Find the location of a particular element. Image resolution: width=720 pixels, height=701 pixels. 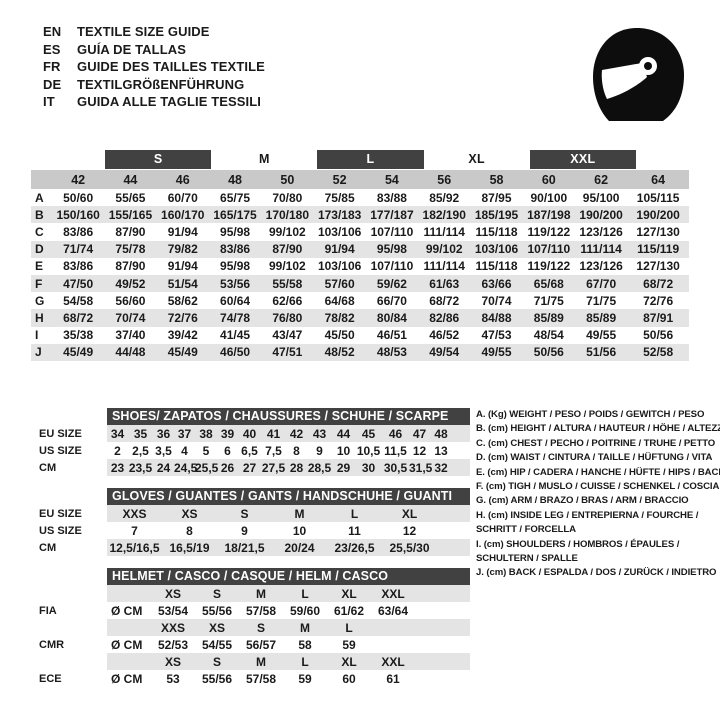

table-cell: 103/106 is located at coordinates (339, 231).